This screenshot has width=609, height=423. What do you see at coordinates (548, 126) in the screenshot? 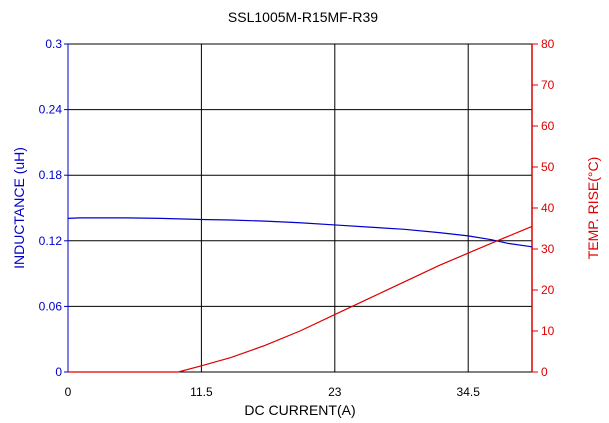
I see `y-right-tick-label: 60` at bounding box center [548, 126].